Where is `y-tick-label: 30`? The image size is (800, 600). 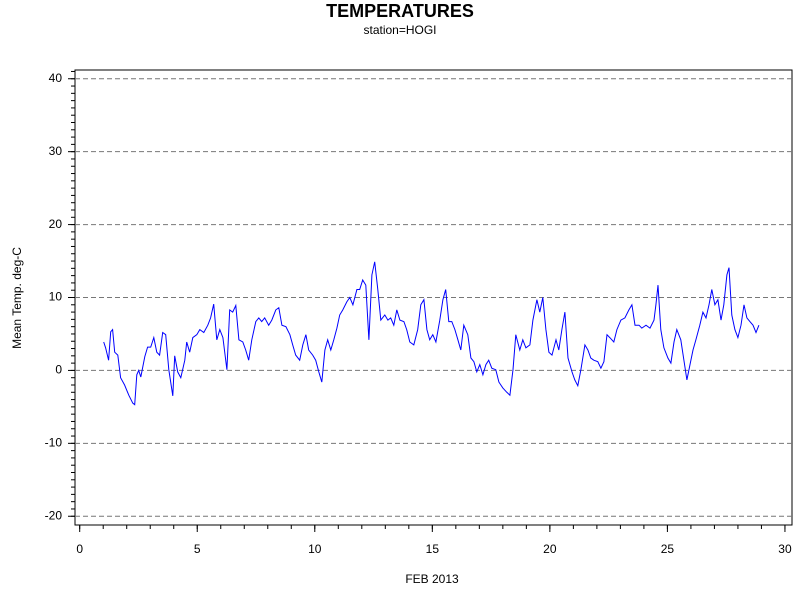 y-tick-label: 30 is located at coordinates (56, 151).